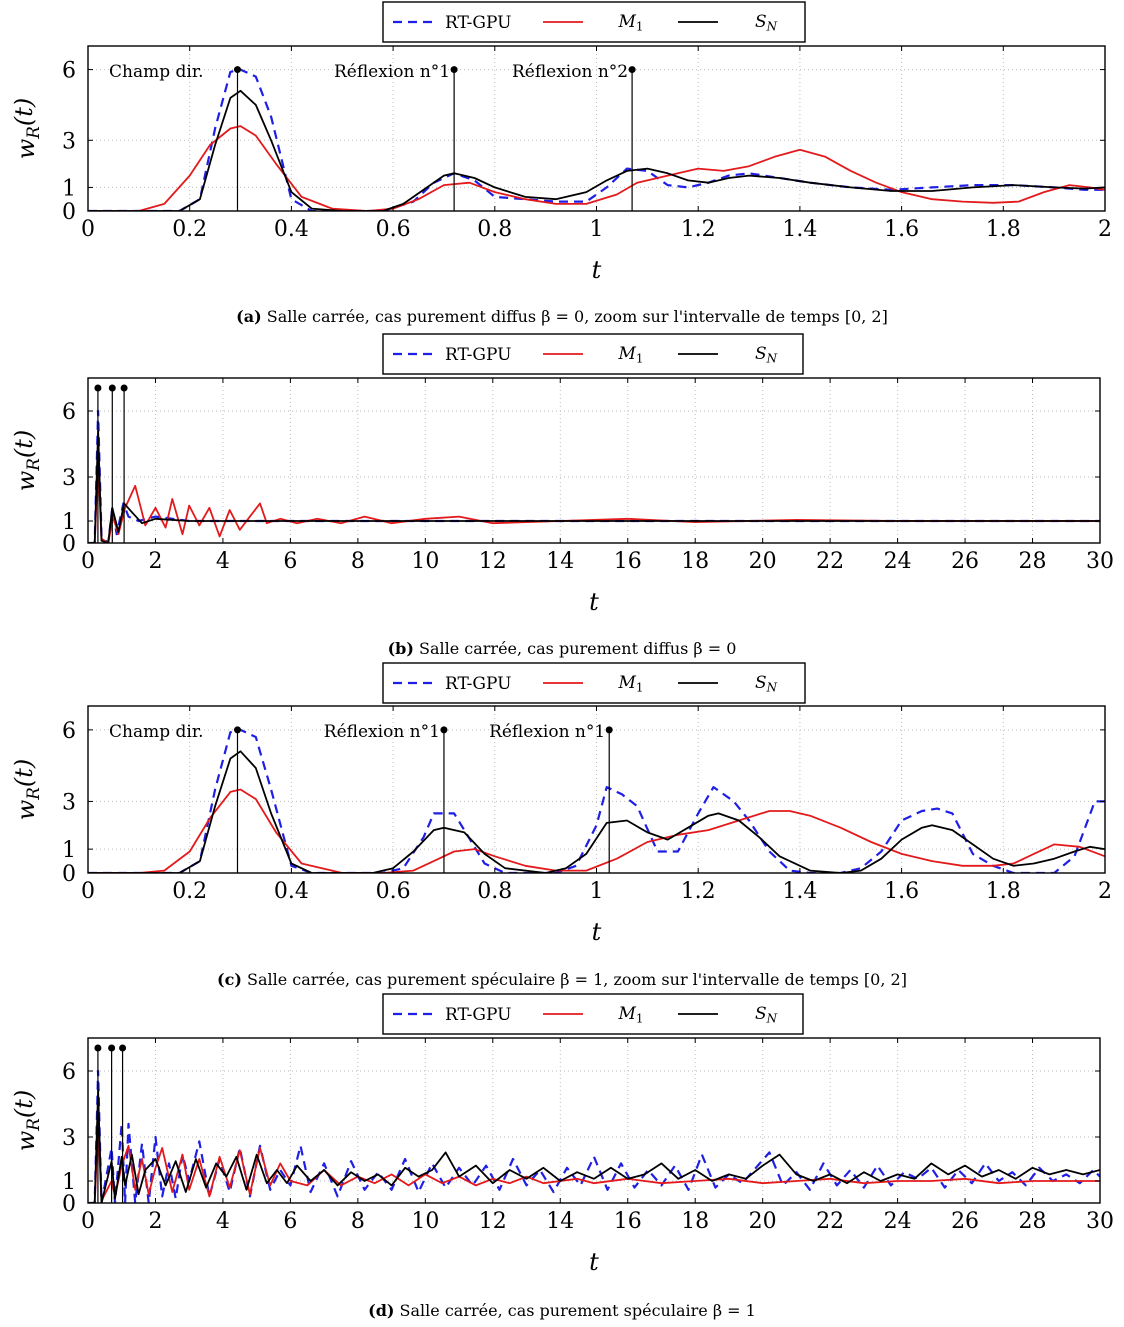 Image resolution: width=1124 pixels, height=1327 pixels. What do you see at coordinates (478, 684) in the screenshot?
I see `legend-label: RT-GPU` at bounding box center [478, 684].